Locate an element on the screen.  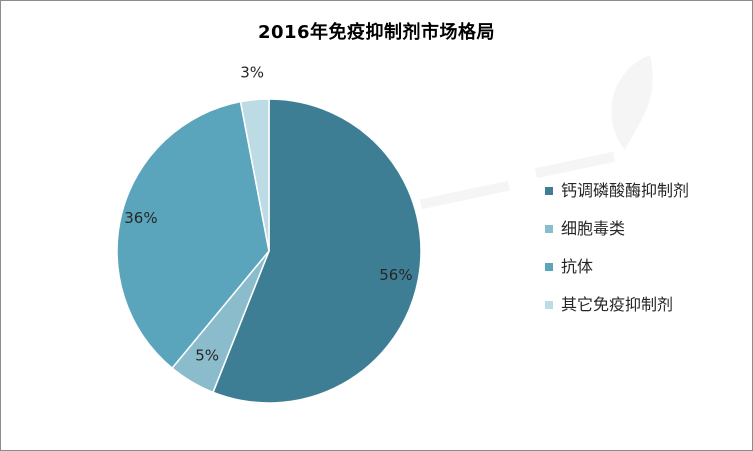
legend: 钙调磷酸酶抑制剂 细胞毒类抗体其它免疫抑制剂 is located at coordinates (617, 257).